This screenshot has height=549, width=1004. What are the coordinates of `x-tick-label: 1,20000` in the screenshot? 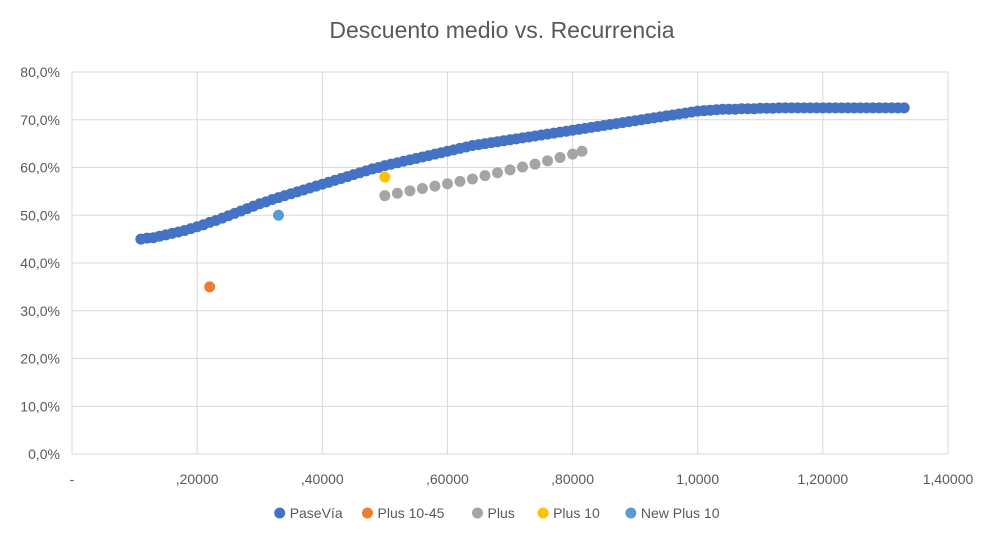 It's located at (823, 479).